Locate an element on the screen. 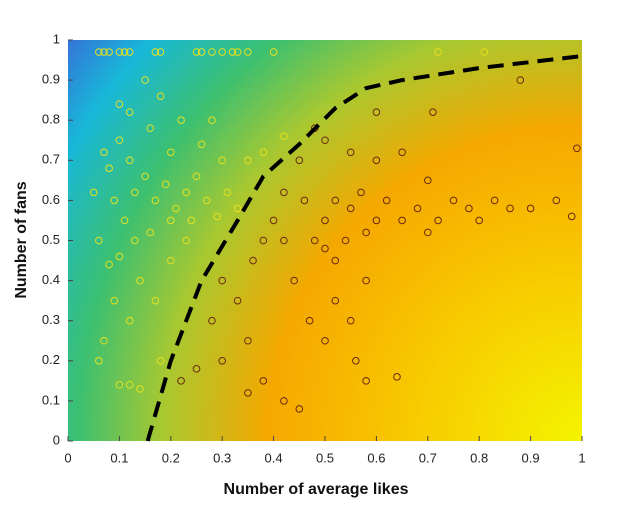  x-tick-label: 0 is located at coordinates (67, 457).